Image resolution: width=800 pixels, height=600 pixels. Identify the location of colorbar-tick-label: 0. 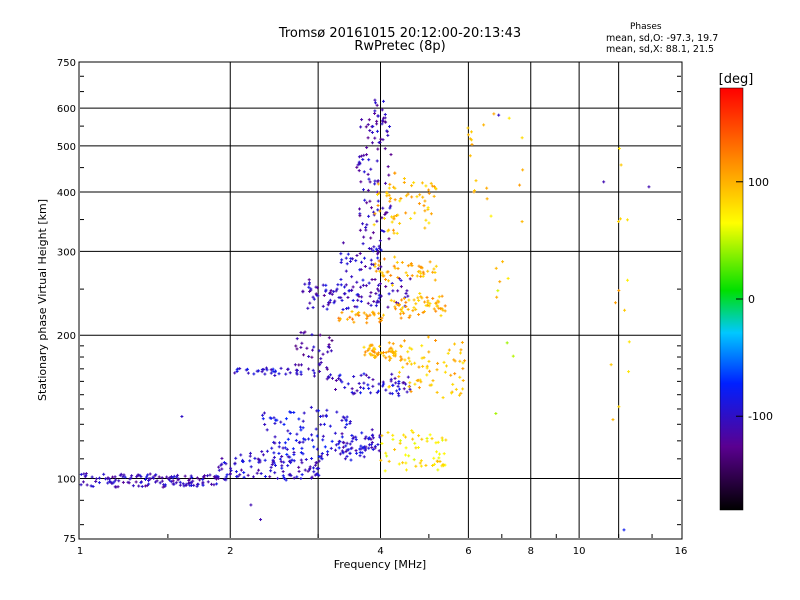
(751, 299).